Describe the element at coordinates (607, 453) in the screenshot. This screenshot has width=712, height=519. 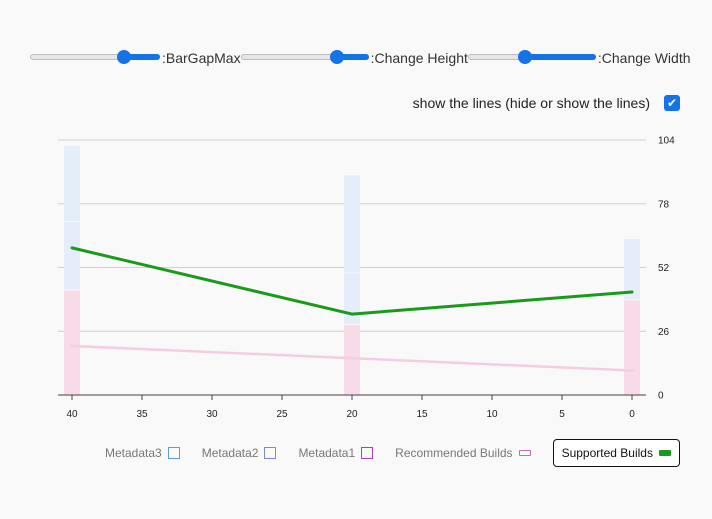
I see `legend-label: Supported Builds` at that location.